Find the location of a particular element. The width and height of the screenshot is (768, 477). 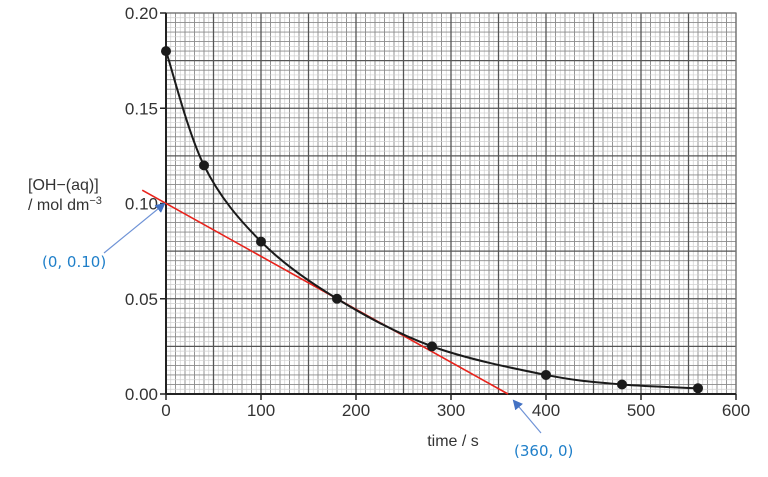

y-tick-label: 0.05 is located at coordinates (141, 299).